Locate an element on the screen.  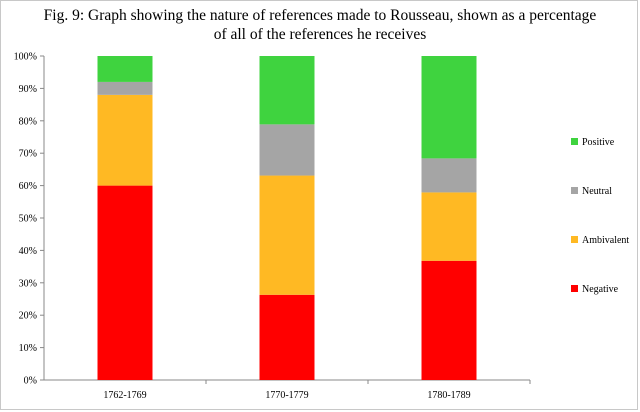
y-tick-label: 50% is located at coordinates (28, 219).